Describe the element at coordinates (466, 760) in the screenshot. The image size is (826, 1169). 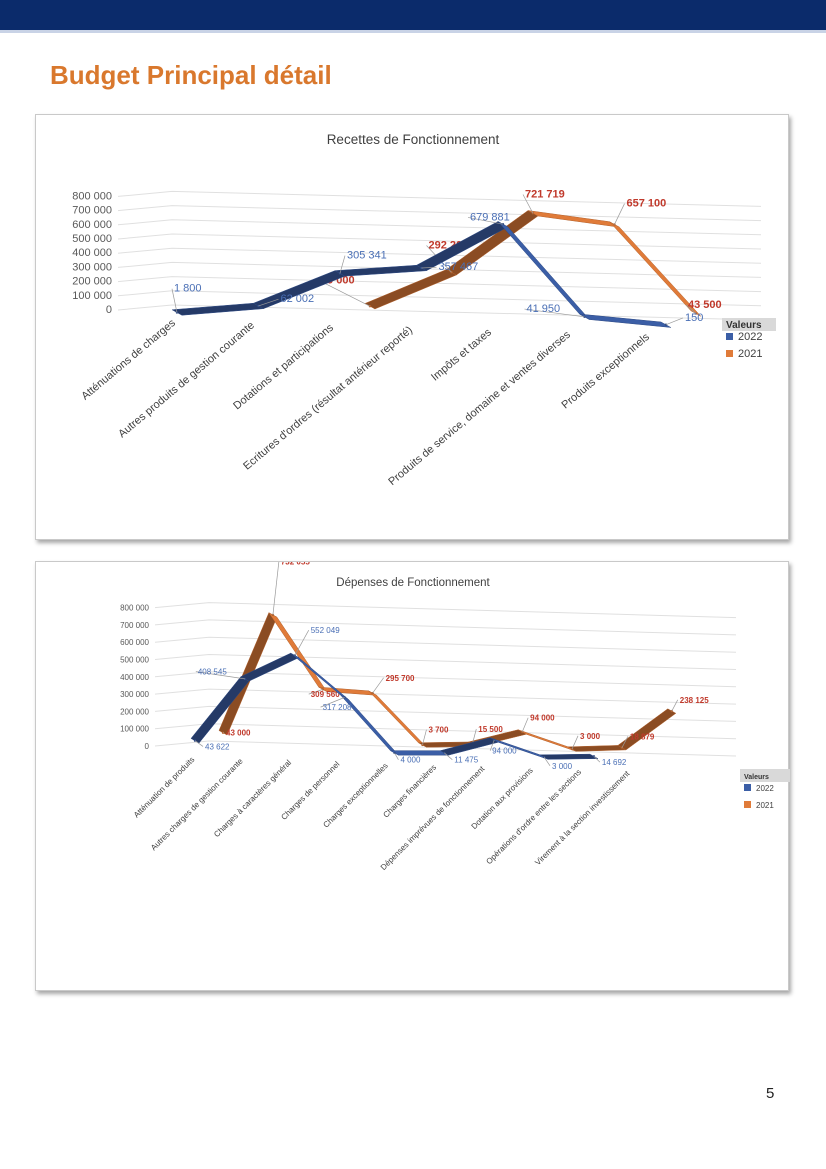
I see `data-label-2022: 11 475` at that location.